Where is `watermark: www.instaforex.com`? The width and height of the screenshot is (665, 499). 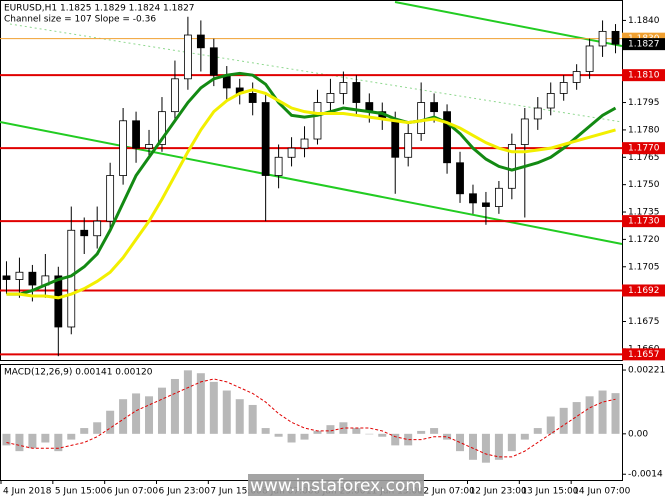 watermark: www.instaforex.com is located at coordinates (336, 486).